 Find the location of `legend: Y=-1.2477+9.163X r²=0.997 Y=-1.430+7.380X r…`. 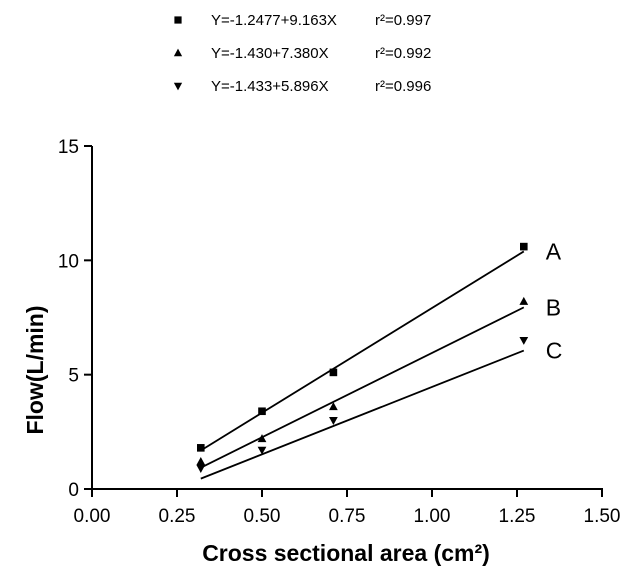

legend: Y=-1.2477+9.163X r²=0.997 Y=-1.430+7.380X r… is located at coordinates (302, 53).